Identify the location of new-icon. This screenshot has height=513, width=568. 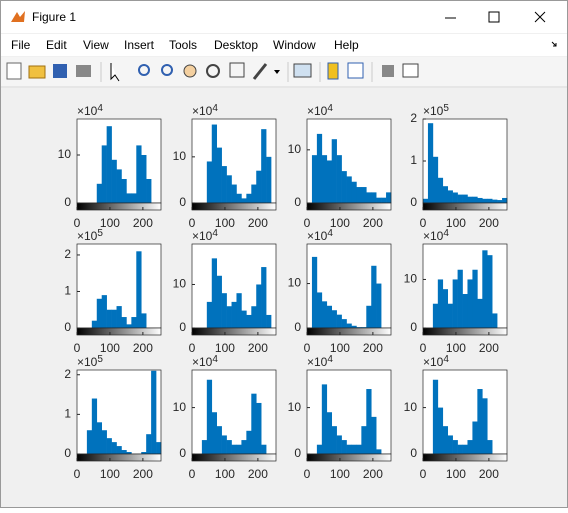
(14, 71).